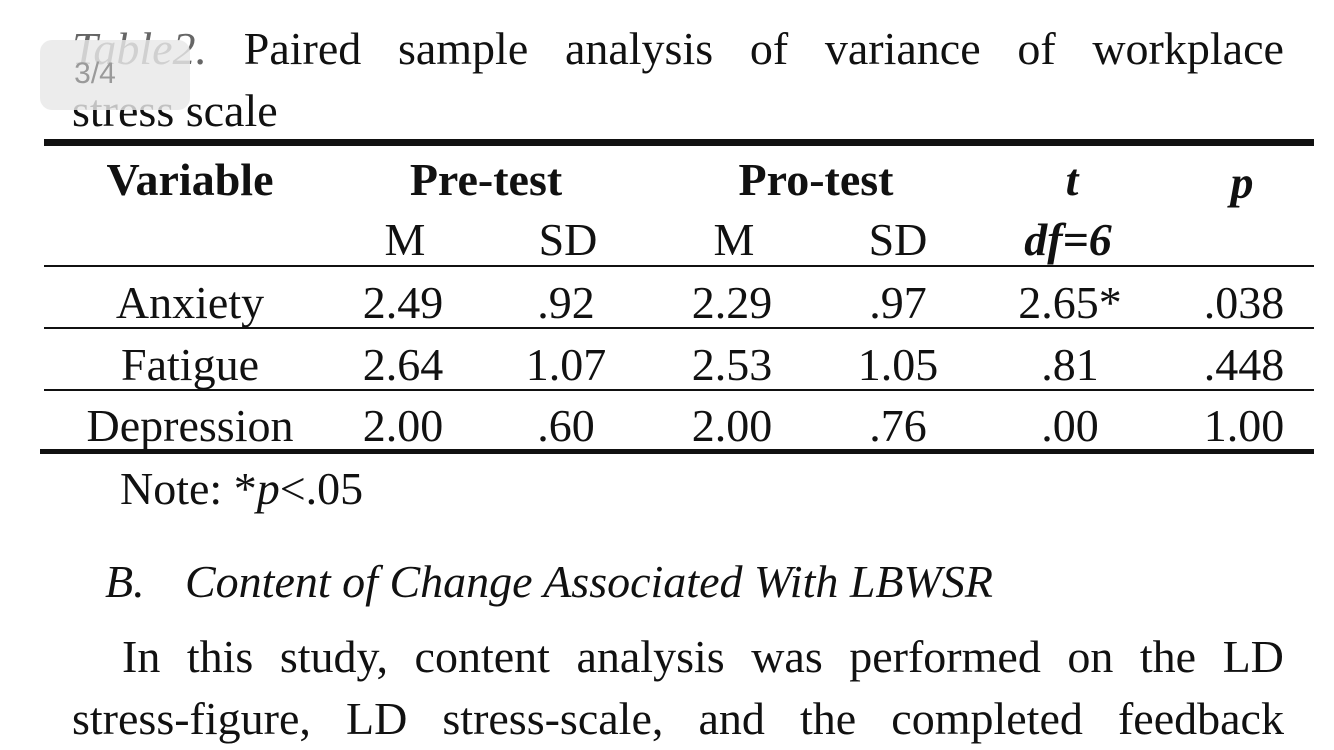 This screenshot has width=1334, height=750. Describe the element at coordinates (1244, 302) in the screenshot. I see `cell-p: .038` at that location.